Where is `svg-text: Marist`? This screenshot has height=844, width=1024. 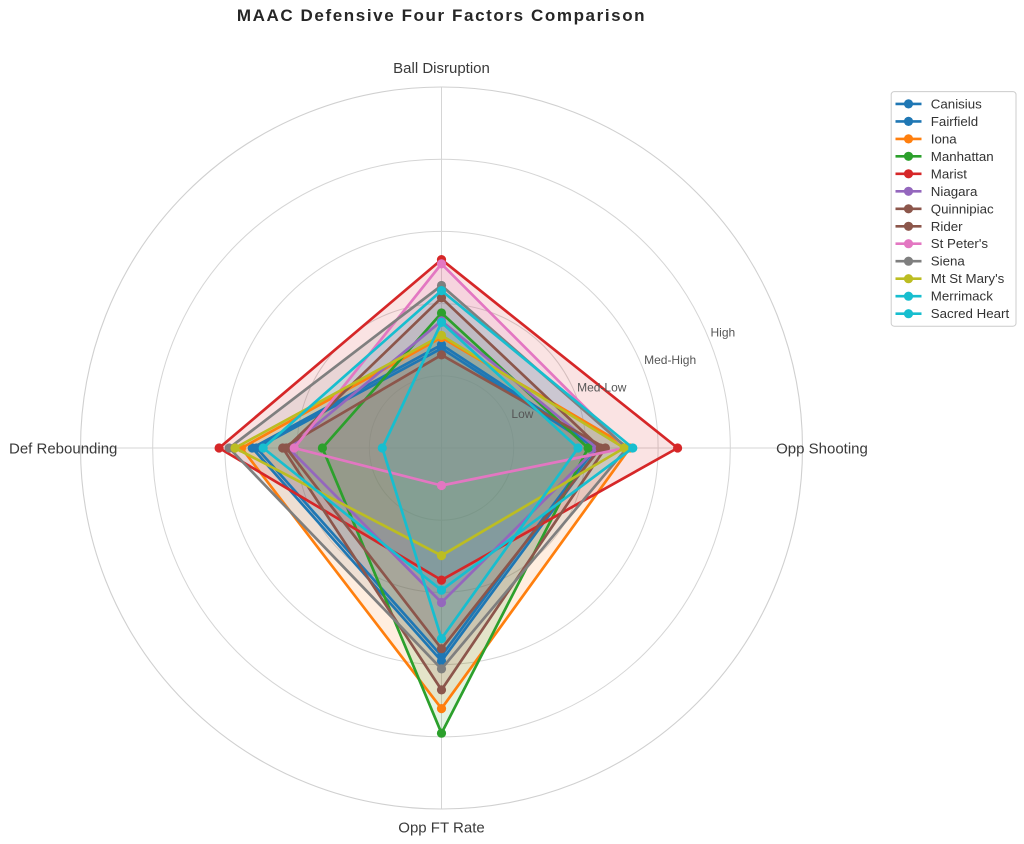 svg-text: Marist is located at coordinates (949, 173).